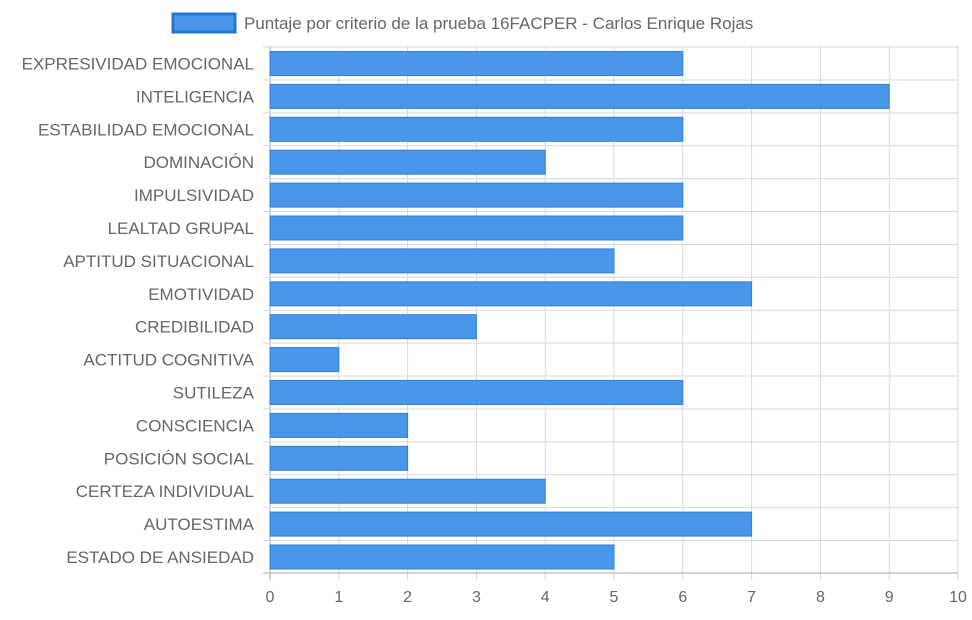 This screenshot has height=620, width=972. Describe the element at coordinates (165, 491) in the screenshot. I see `y-tick-label-certeza-individual: CERTEZA INDIVIDUAL` at that location.